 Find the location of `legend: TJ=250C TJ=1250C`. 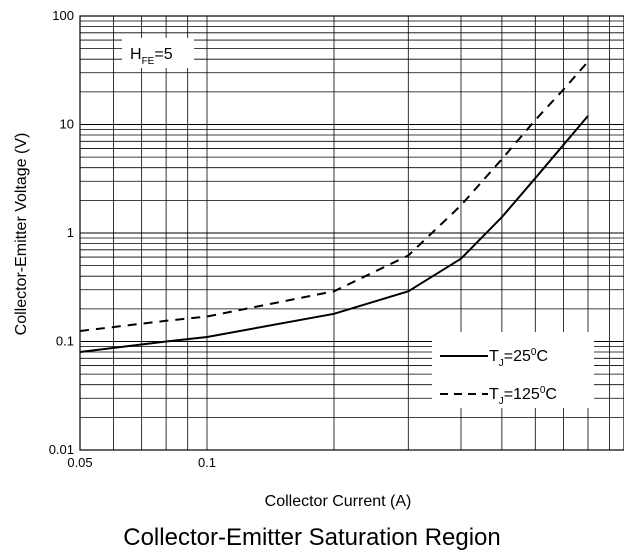

legend: TJ=250C TJ=1250C is located at coordinates (513, 370).